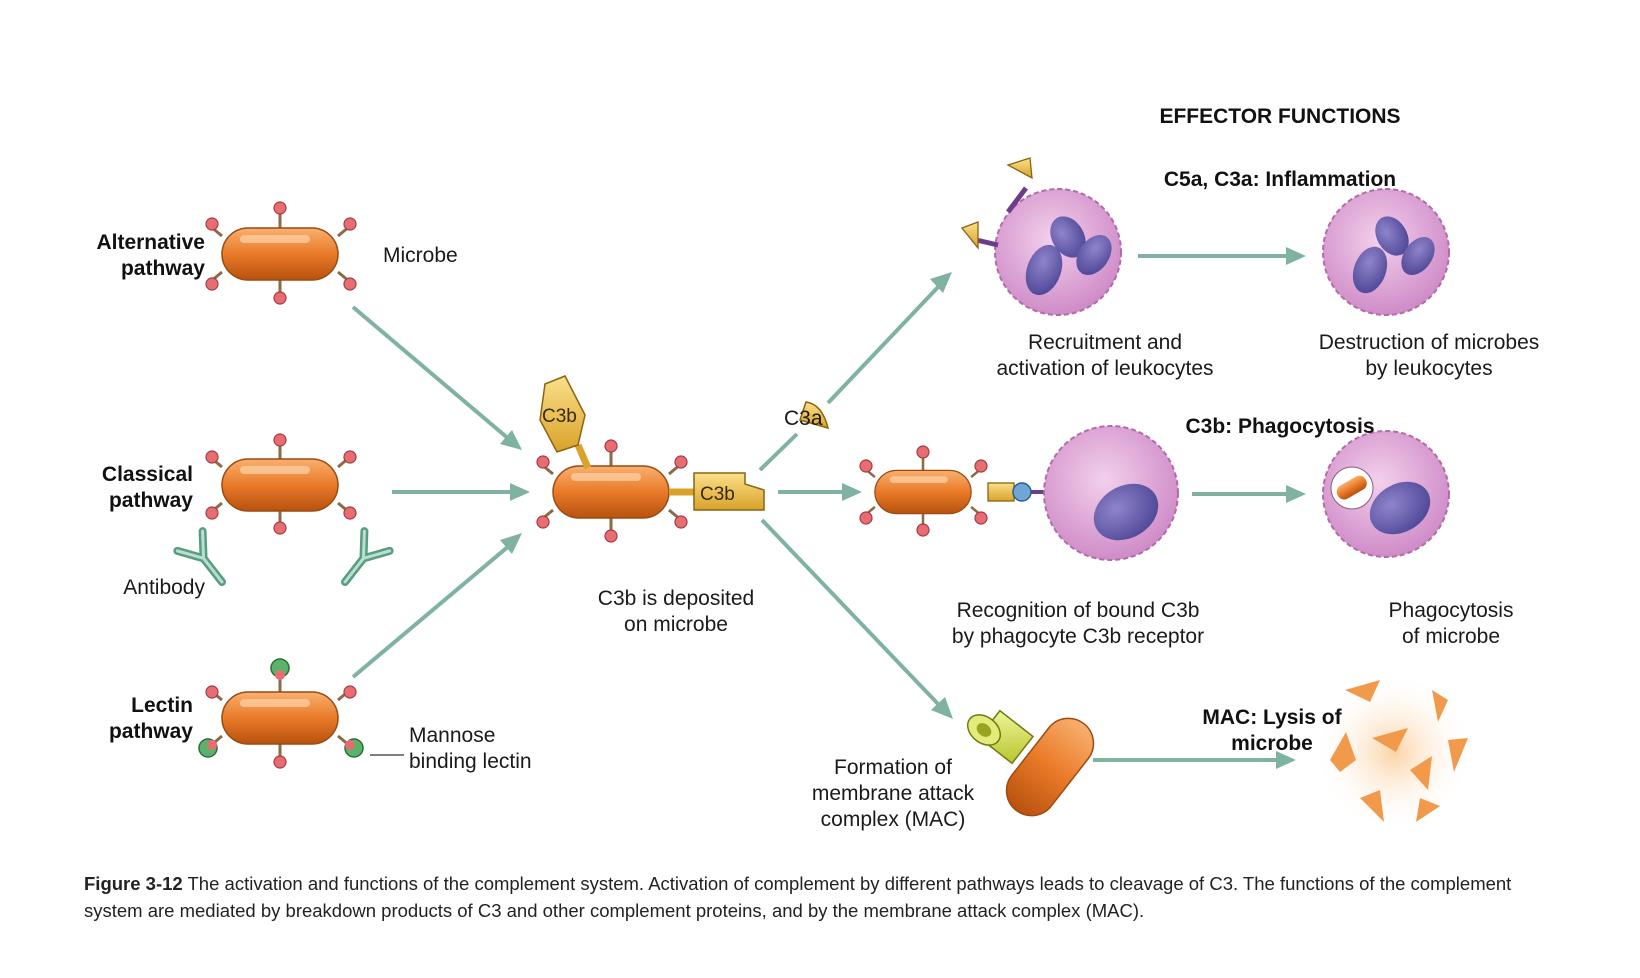 This screenshot has height=978, width=1640. I want to click on recruit-label-2: activation of leukocytes, so click(1104, 368).